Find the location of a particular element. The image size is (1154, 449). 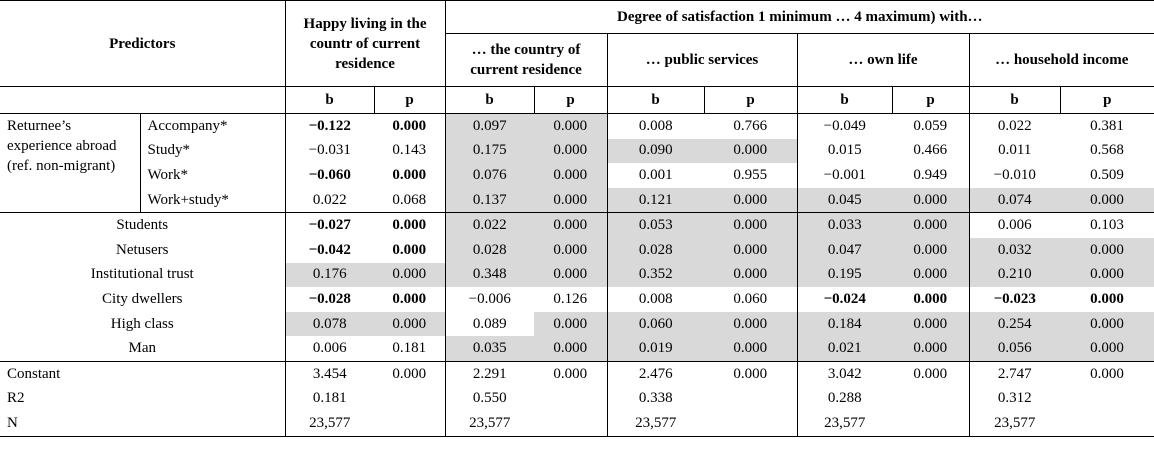

cell: 0.097 is located at coordinates (490, 126).